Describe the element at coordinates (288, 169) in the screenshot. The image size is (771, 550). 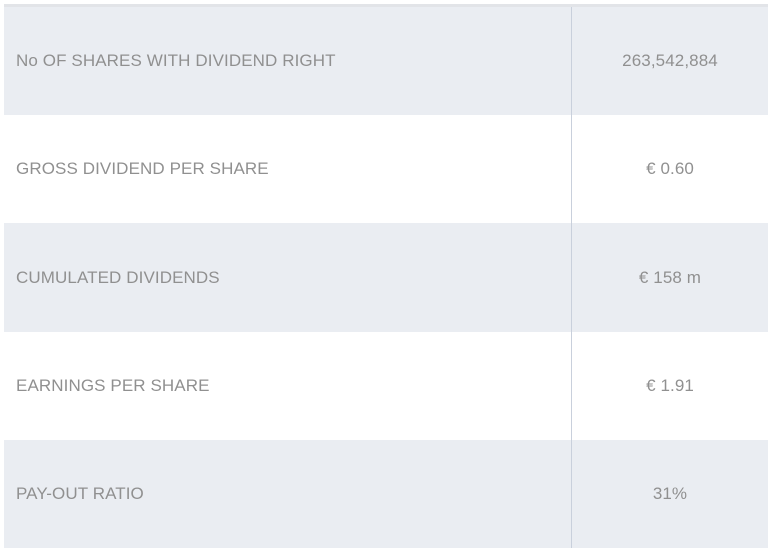
I see `row-label: GROSS DIVIDEND PER SHARE` at that location.